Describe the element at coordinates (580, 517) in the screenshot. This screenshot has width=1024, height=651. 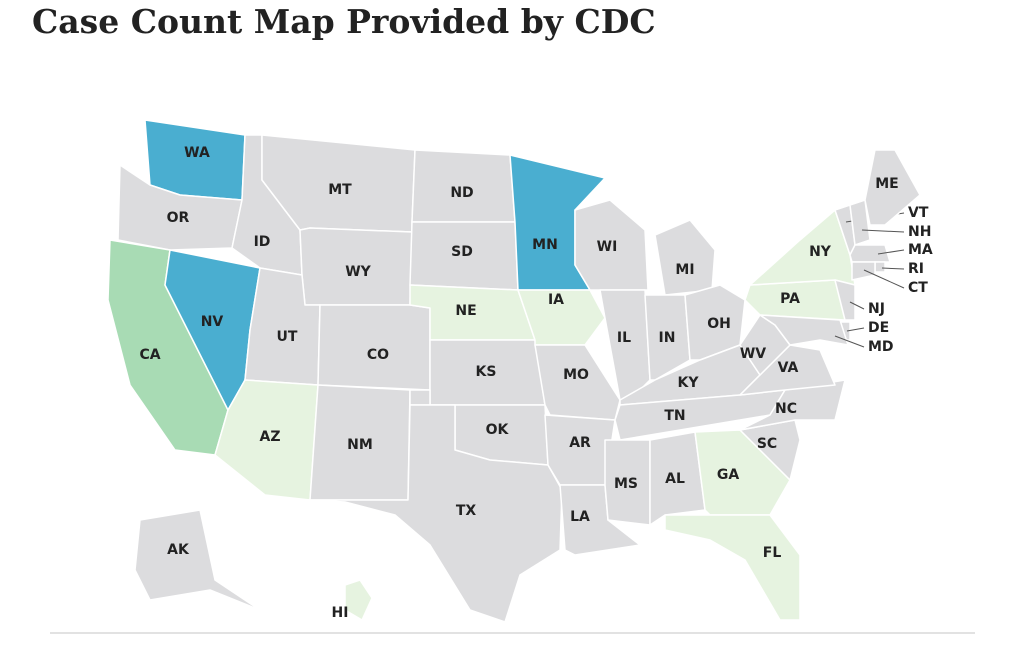
I see `state-label: LA` at that location.